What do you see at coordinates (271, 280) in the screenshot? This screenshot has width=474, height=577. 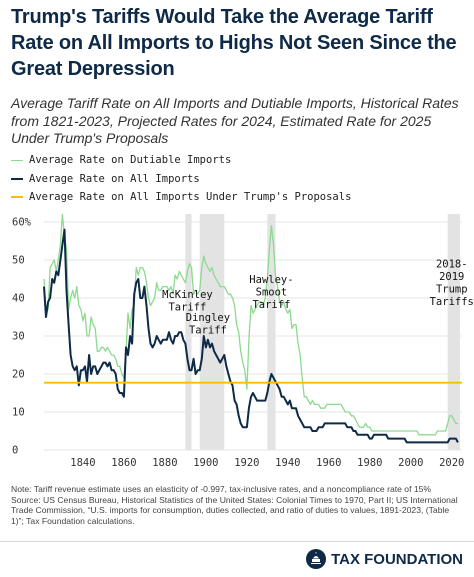 I see `annotation-line: Hawley-` at bounding box center [271, 280].